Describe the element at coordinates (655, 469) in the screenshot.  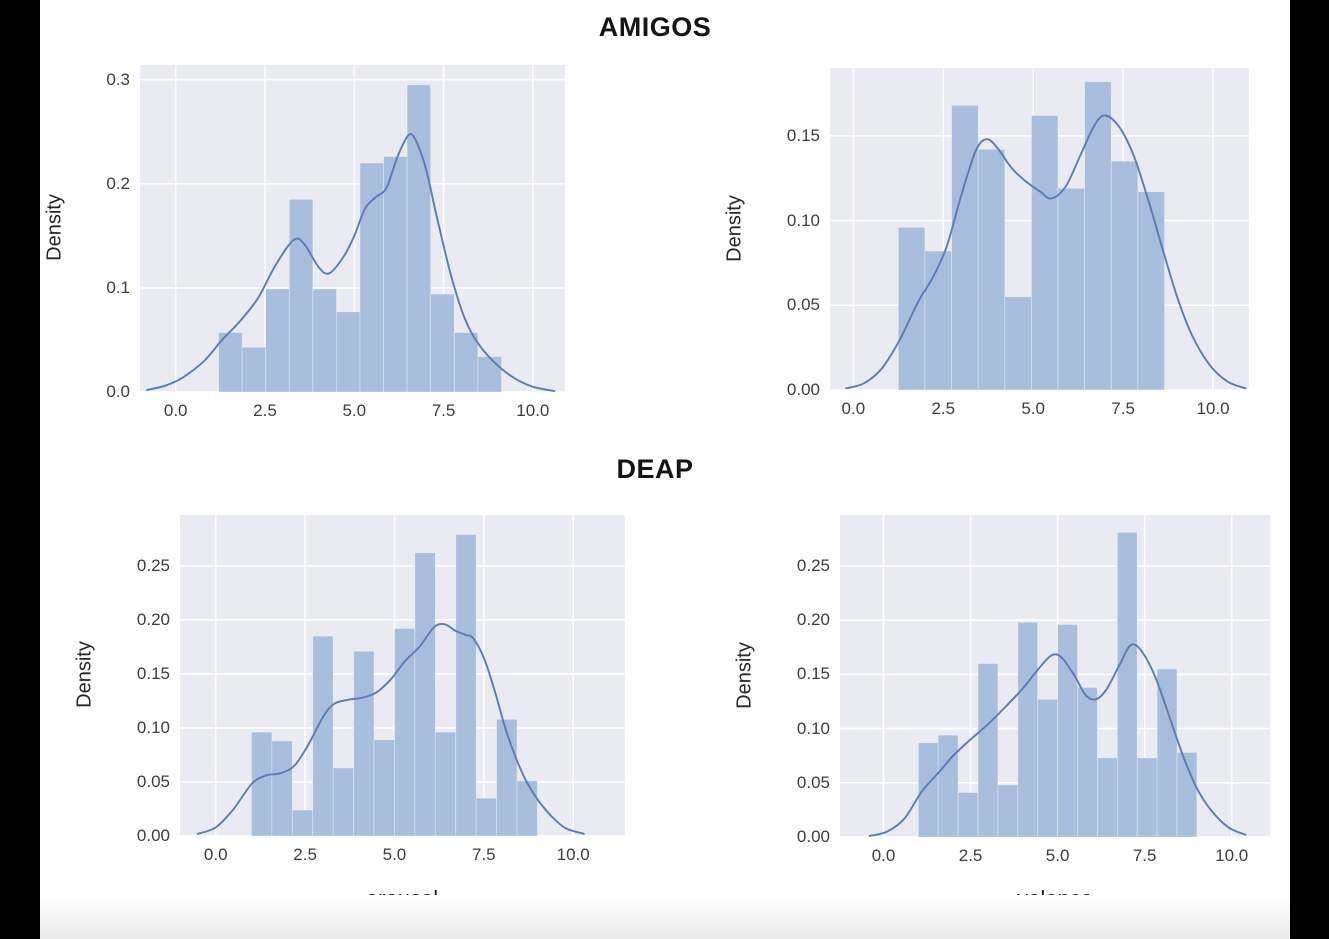
I see `title-deap: DEAP` at that location.